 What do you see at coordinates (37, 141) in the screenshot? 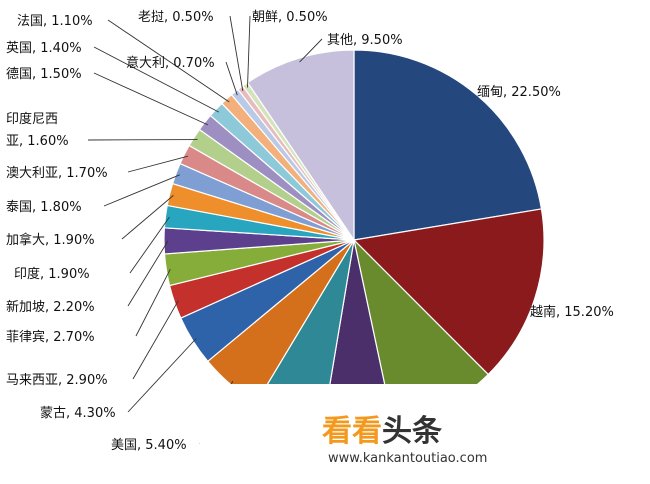
I see `slice-label: 亚, 1.60%` at bounding box center [37, 141].